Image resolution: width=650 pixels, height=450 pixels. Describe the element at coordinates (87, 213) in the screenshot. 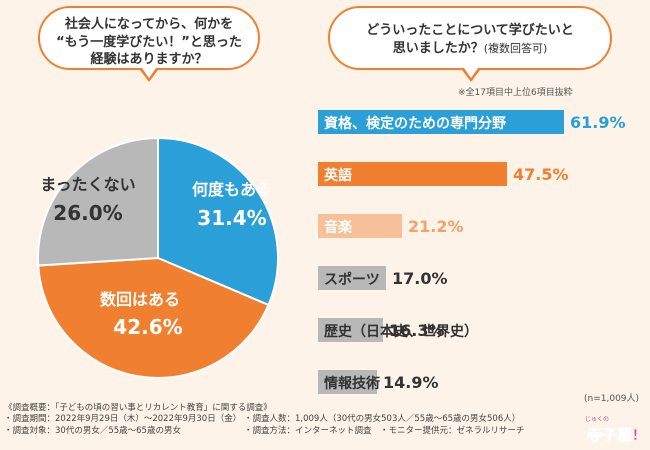

I see `pie-slice-value: 26.0%` at that location.